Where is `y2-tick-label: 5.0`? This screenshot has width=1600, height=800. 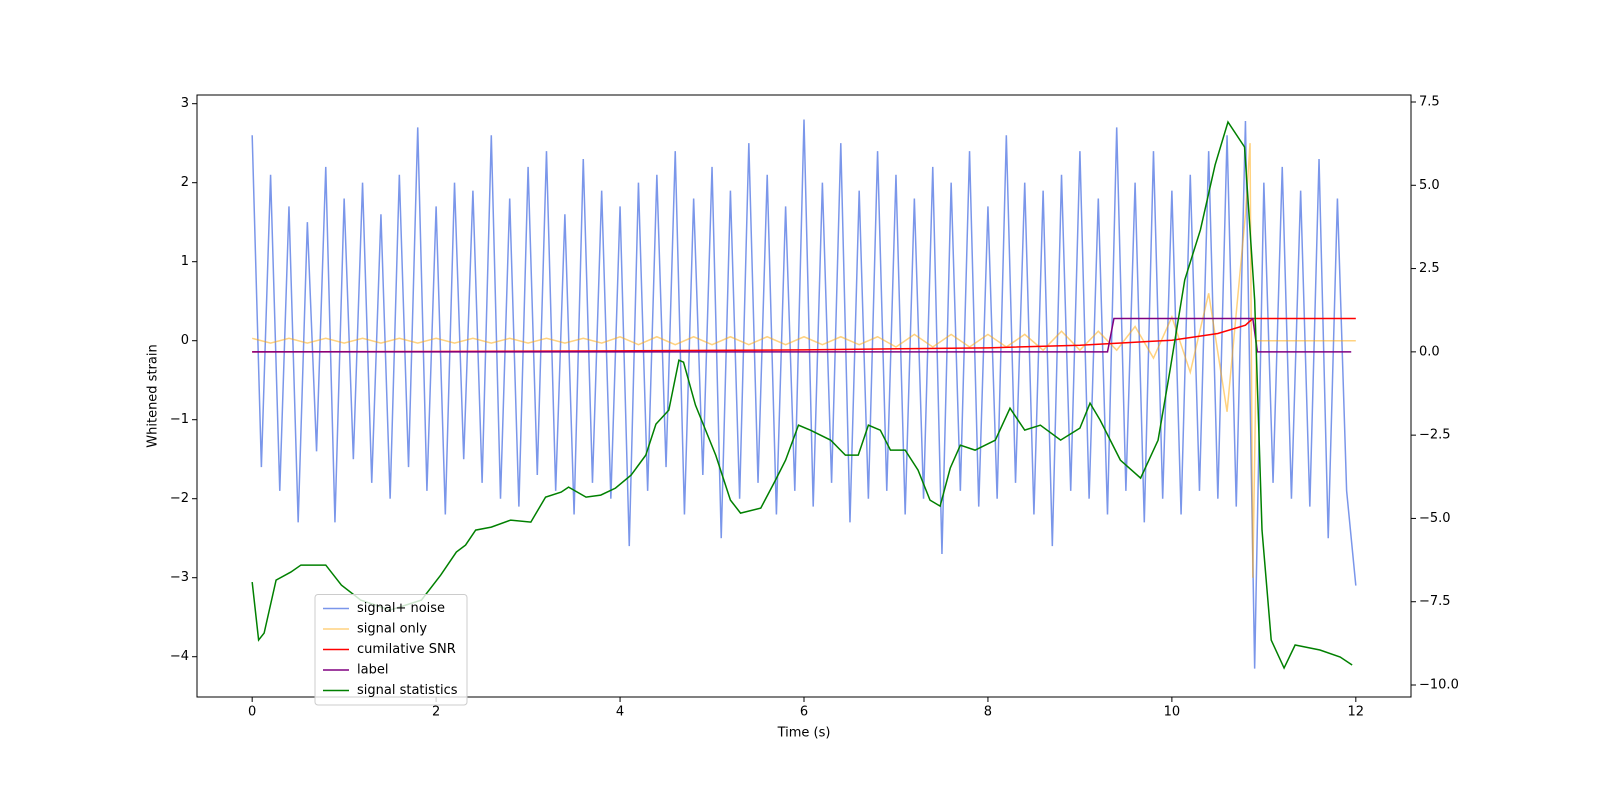
y2-tick-label: 5.0 is located at coordinates (1429, 185).